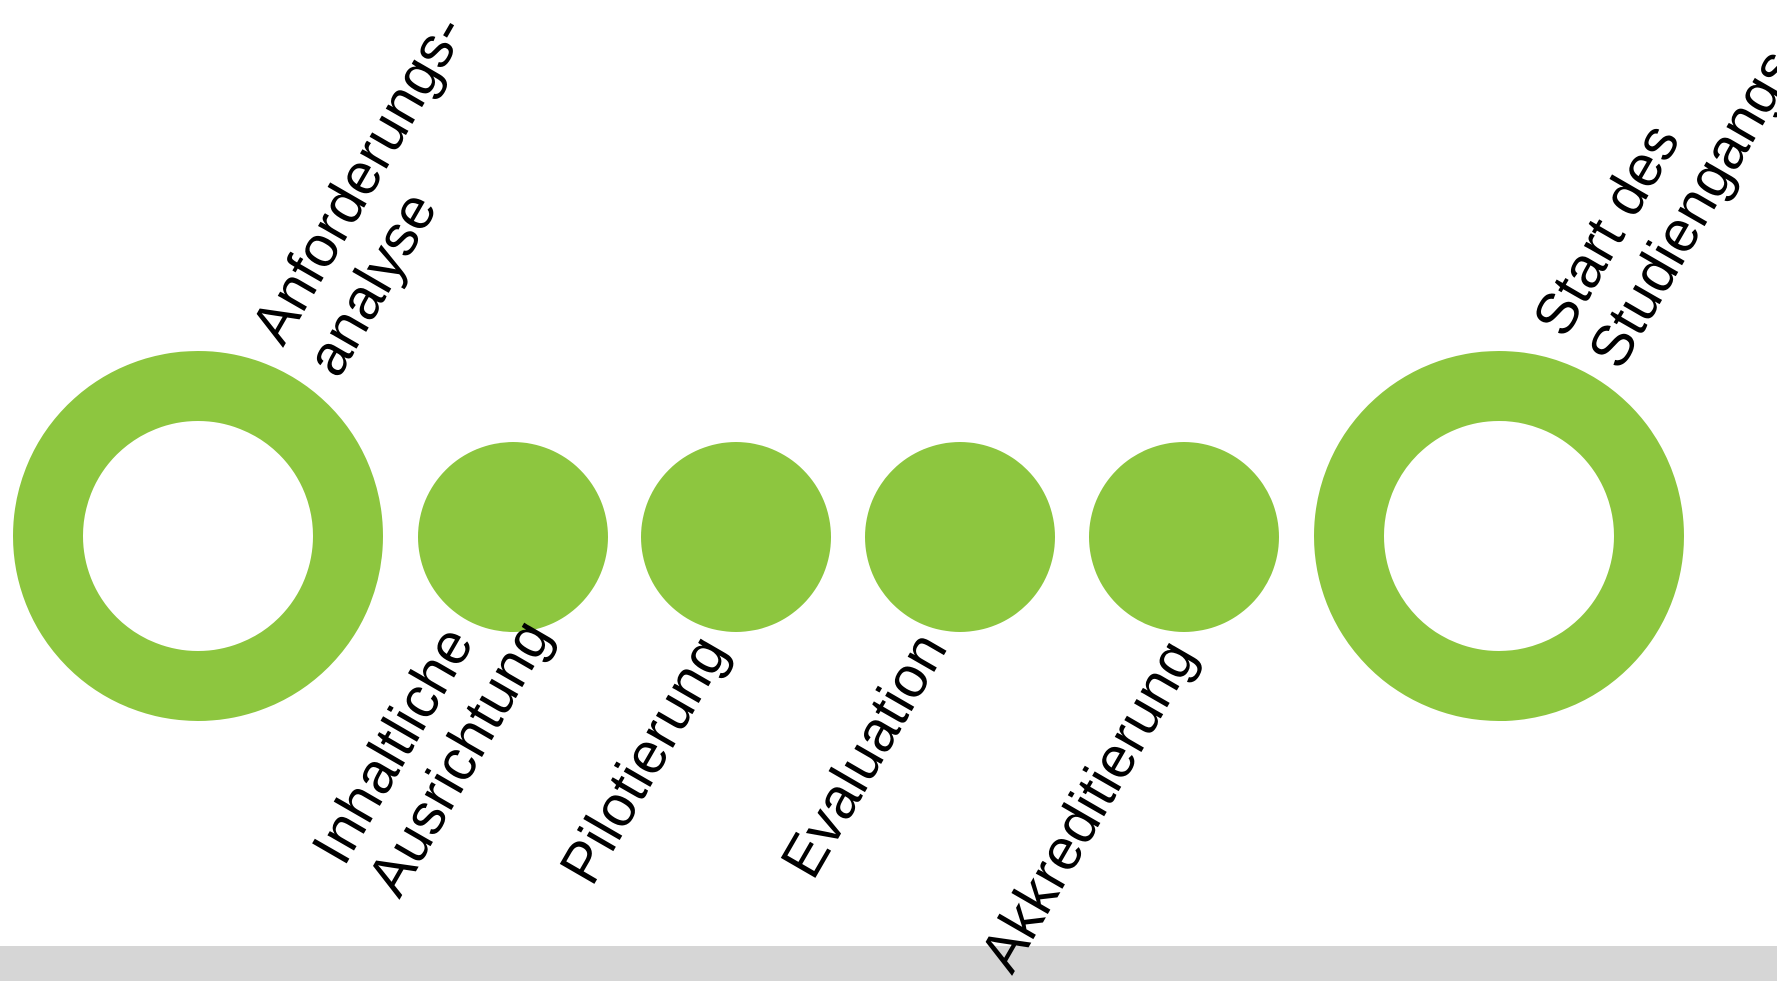  What do you see at coordinates (736, 537) in the screenshot?
I see `milestone-dot-pilotierung` at bounding box center [736, 537].